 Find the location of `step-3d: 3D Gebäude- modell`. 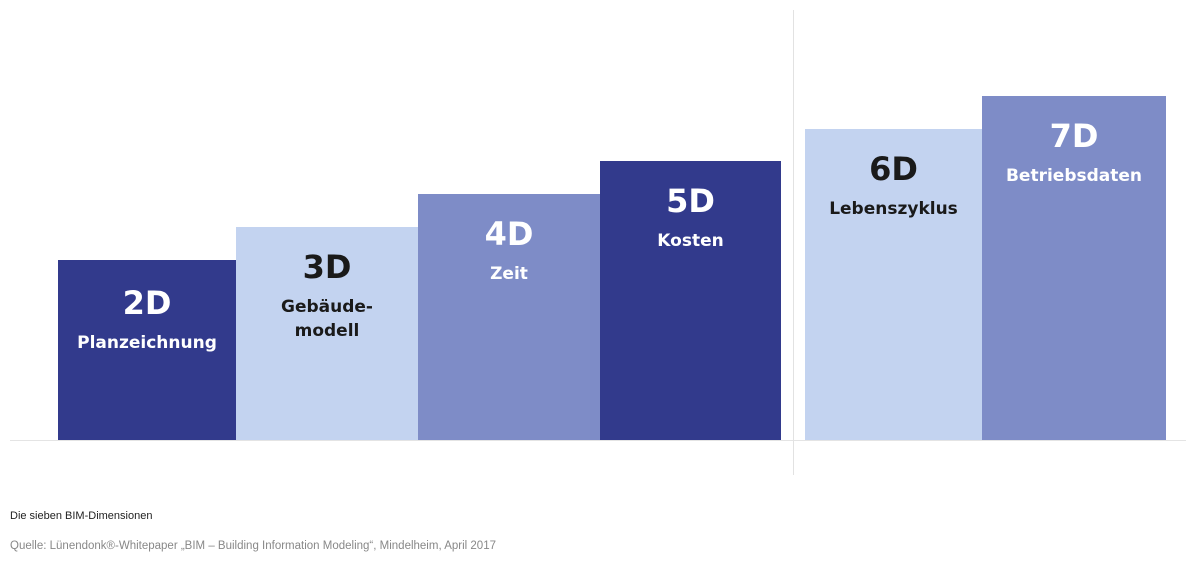

step-3d: 3D Gebäude- modell is located at coordinates (327, 333).